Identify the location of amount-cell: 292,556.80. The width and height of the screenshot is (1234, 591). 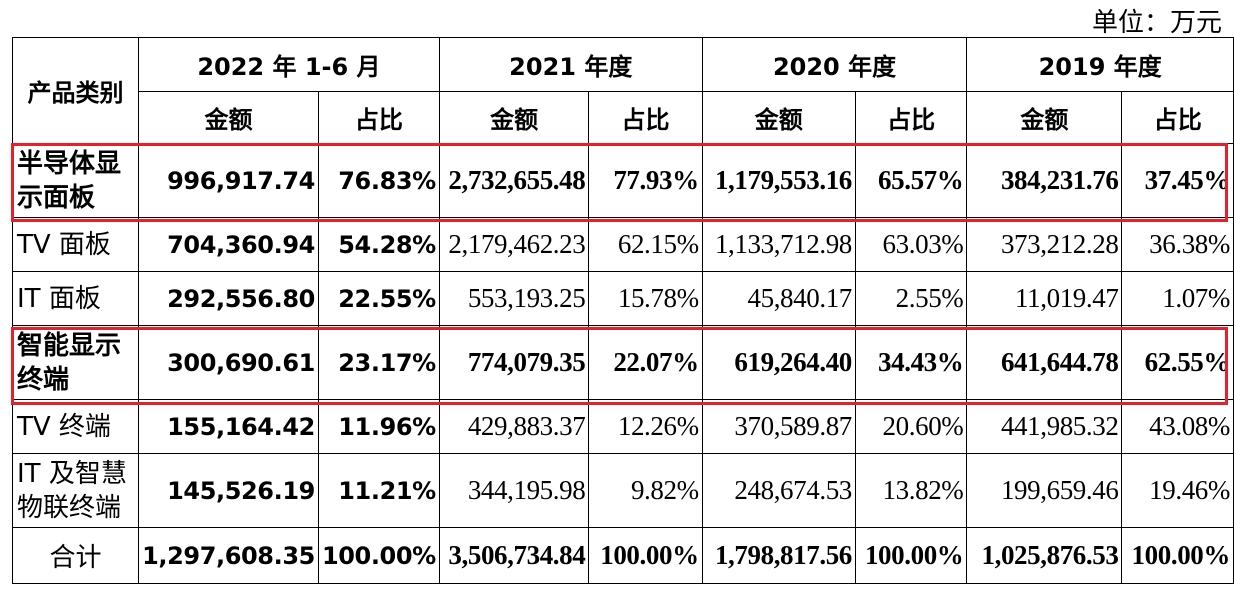
(228, 298).